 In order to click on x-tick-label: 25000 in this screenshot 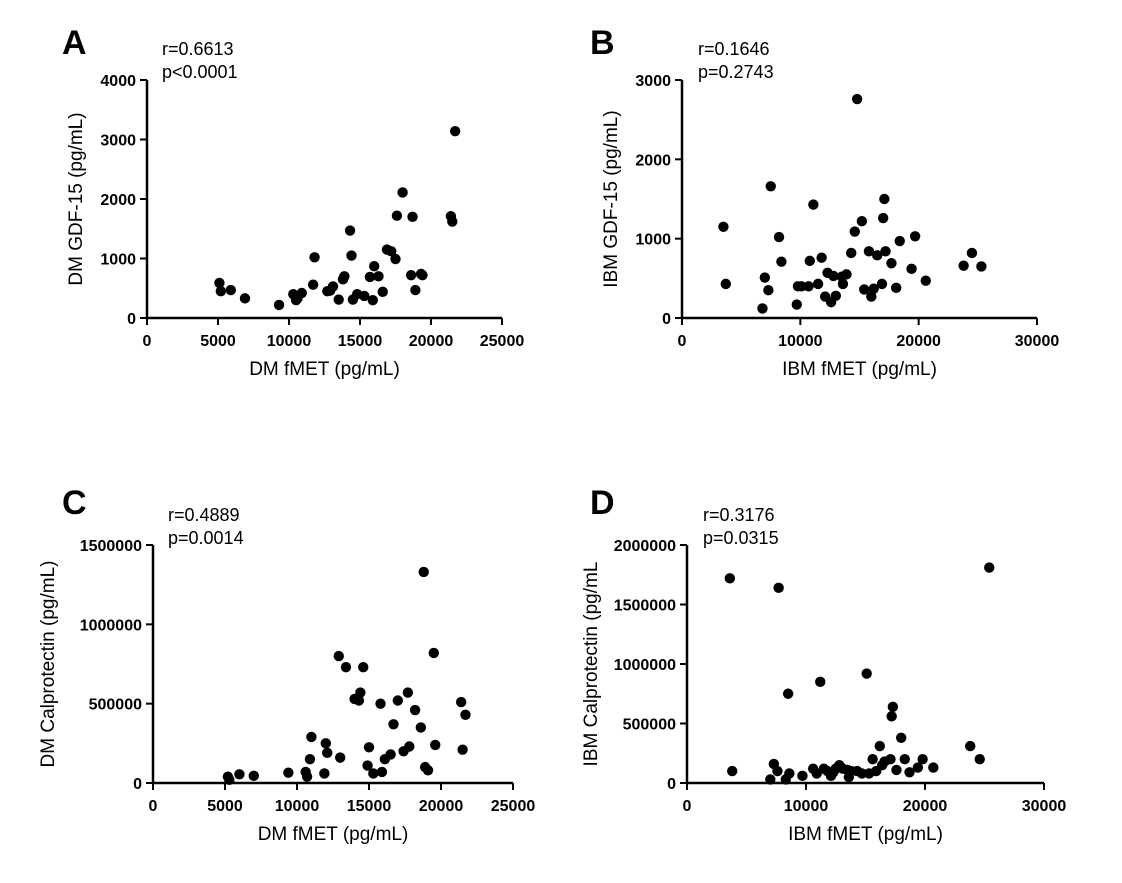, I will do `click(513, 806)`.